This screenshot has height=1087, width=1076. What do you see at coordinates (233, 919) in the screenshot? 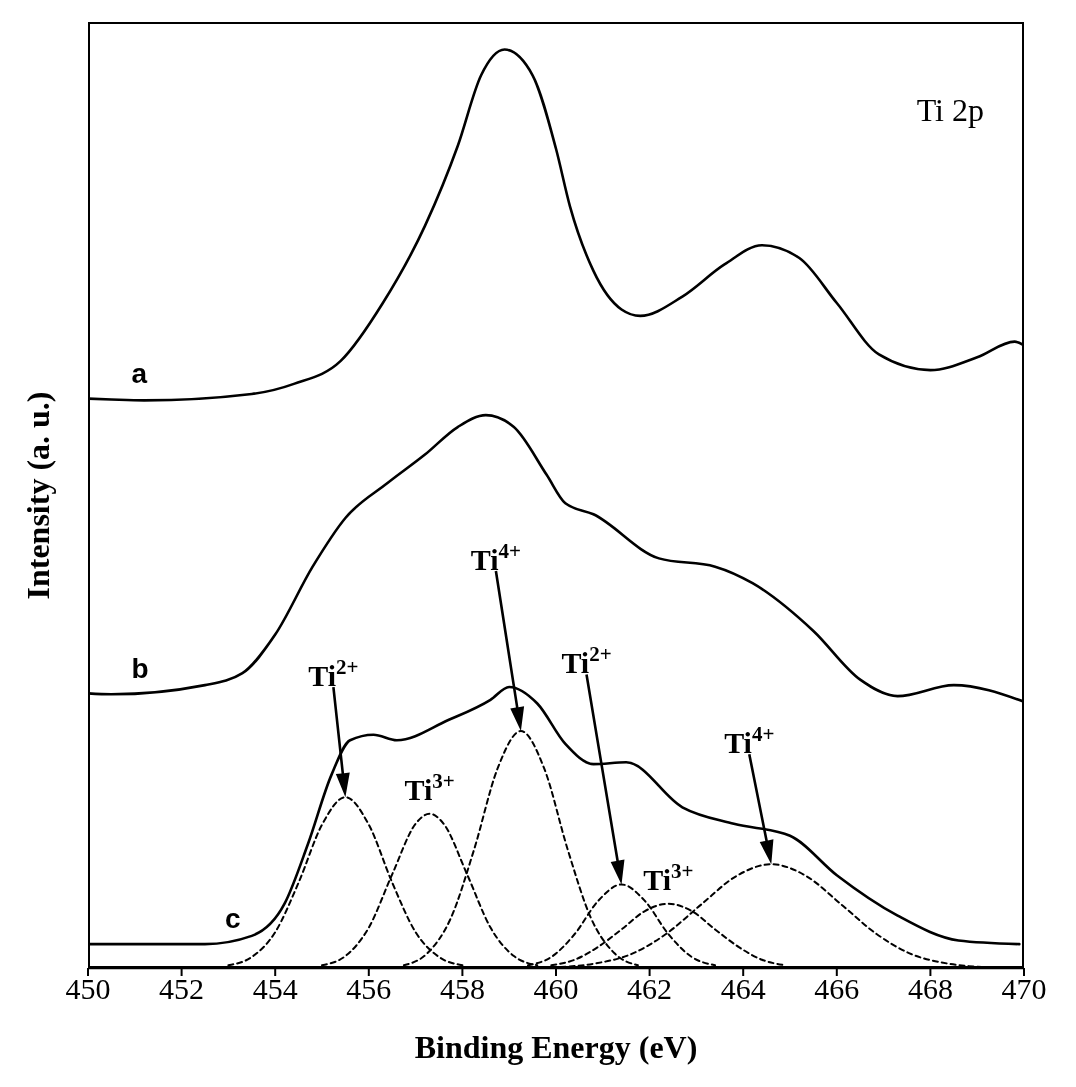
I see `series-label: c` at bounding box center [233, 919].